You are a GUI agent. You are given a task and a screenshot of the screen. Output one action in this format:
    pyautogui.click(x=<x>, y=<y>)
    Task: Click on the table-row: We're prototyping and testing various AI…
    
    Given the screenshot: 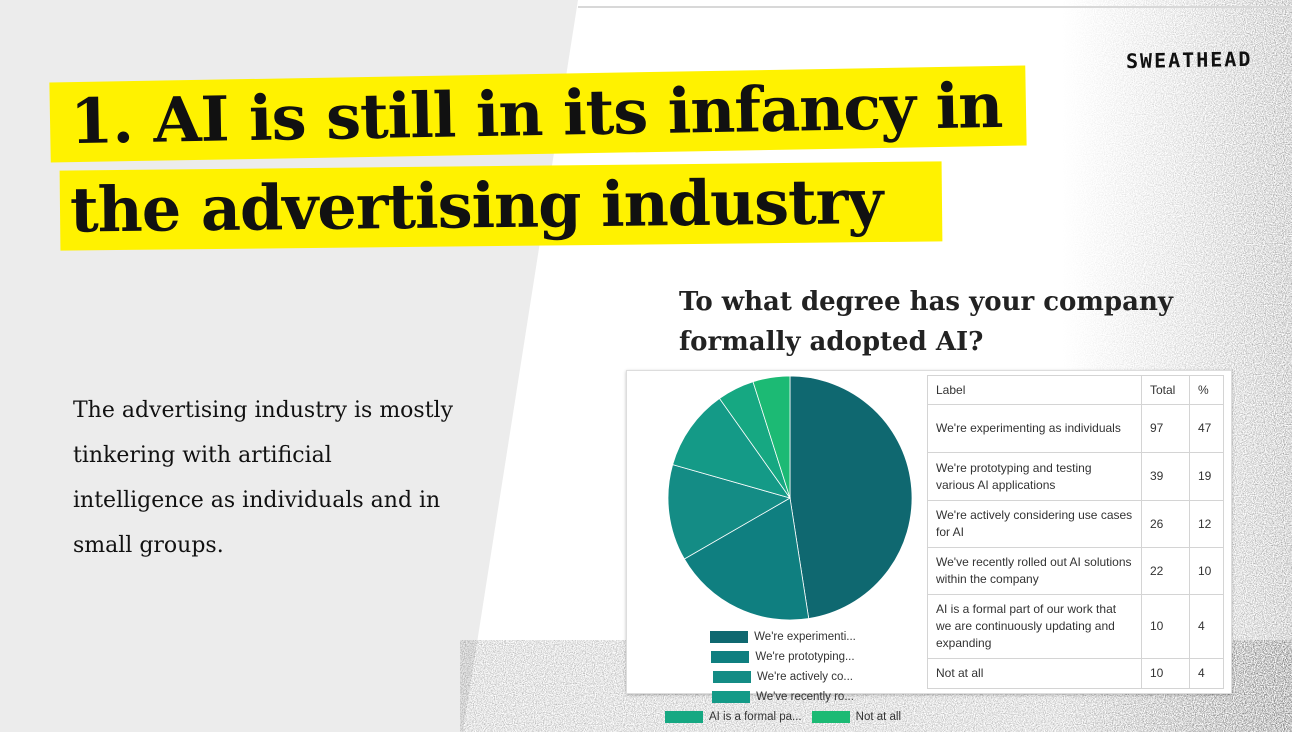 What is the action you would take?
    pyautogui.click(x=1075, y=476)
    